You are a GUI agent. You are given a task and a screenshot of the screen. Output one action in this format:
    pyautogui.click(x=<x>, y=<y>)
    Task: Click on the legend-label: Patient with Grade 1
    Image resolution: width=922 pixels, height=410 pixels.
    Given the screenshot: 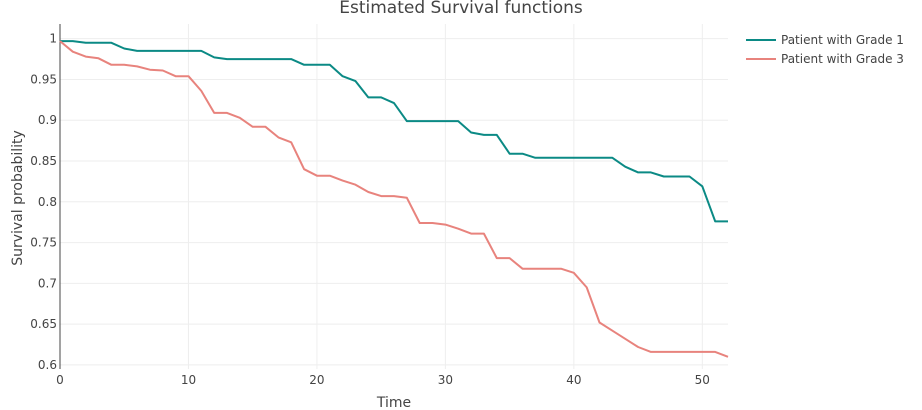 What is the action you would take?
    pyautogui.click(x=842, y=40)
    